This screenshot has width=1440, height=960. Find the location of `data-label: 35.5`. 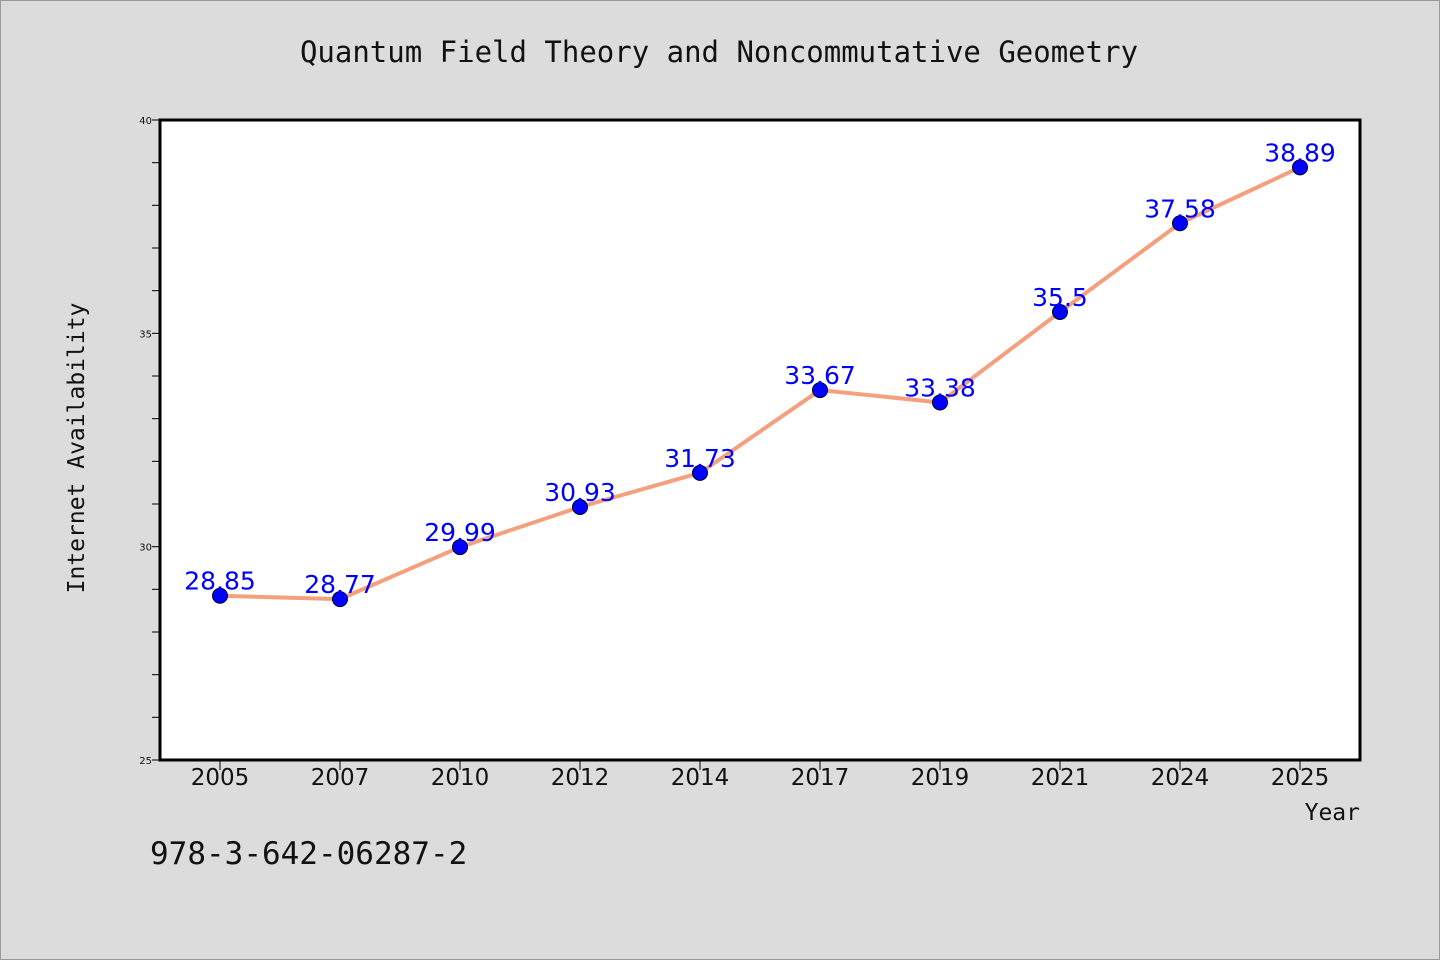

data-label: 35.5 is located at coordinates (1060, 297).